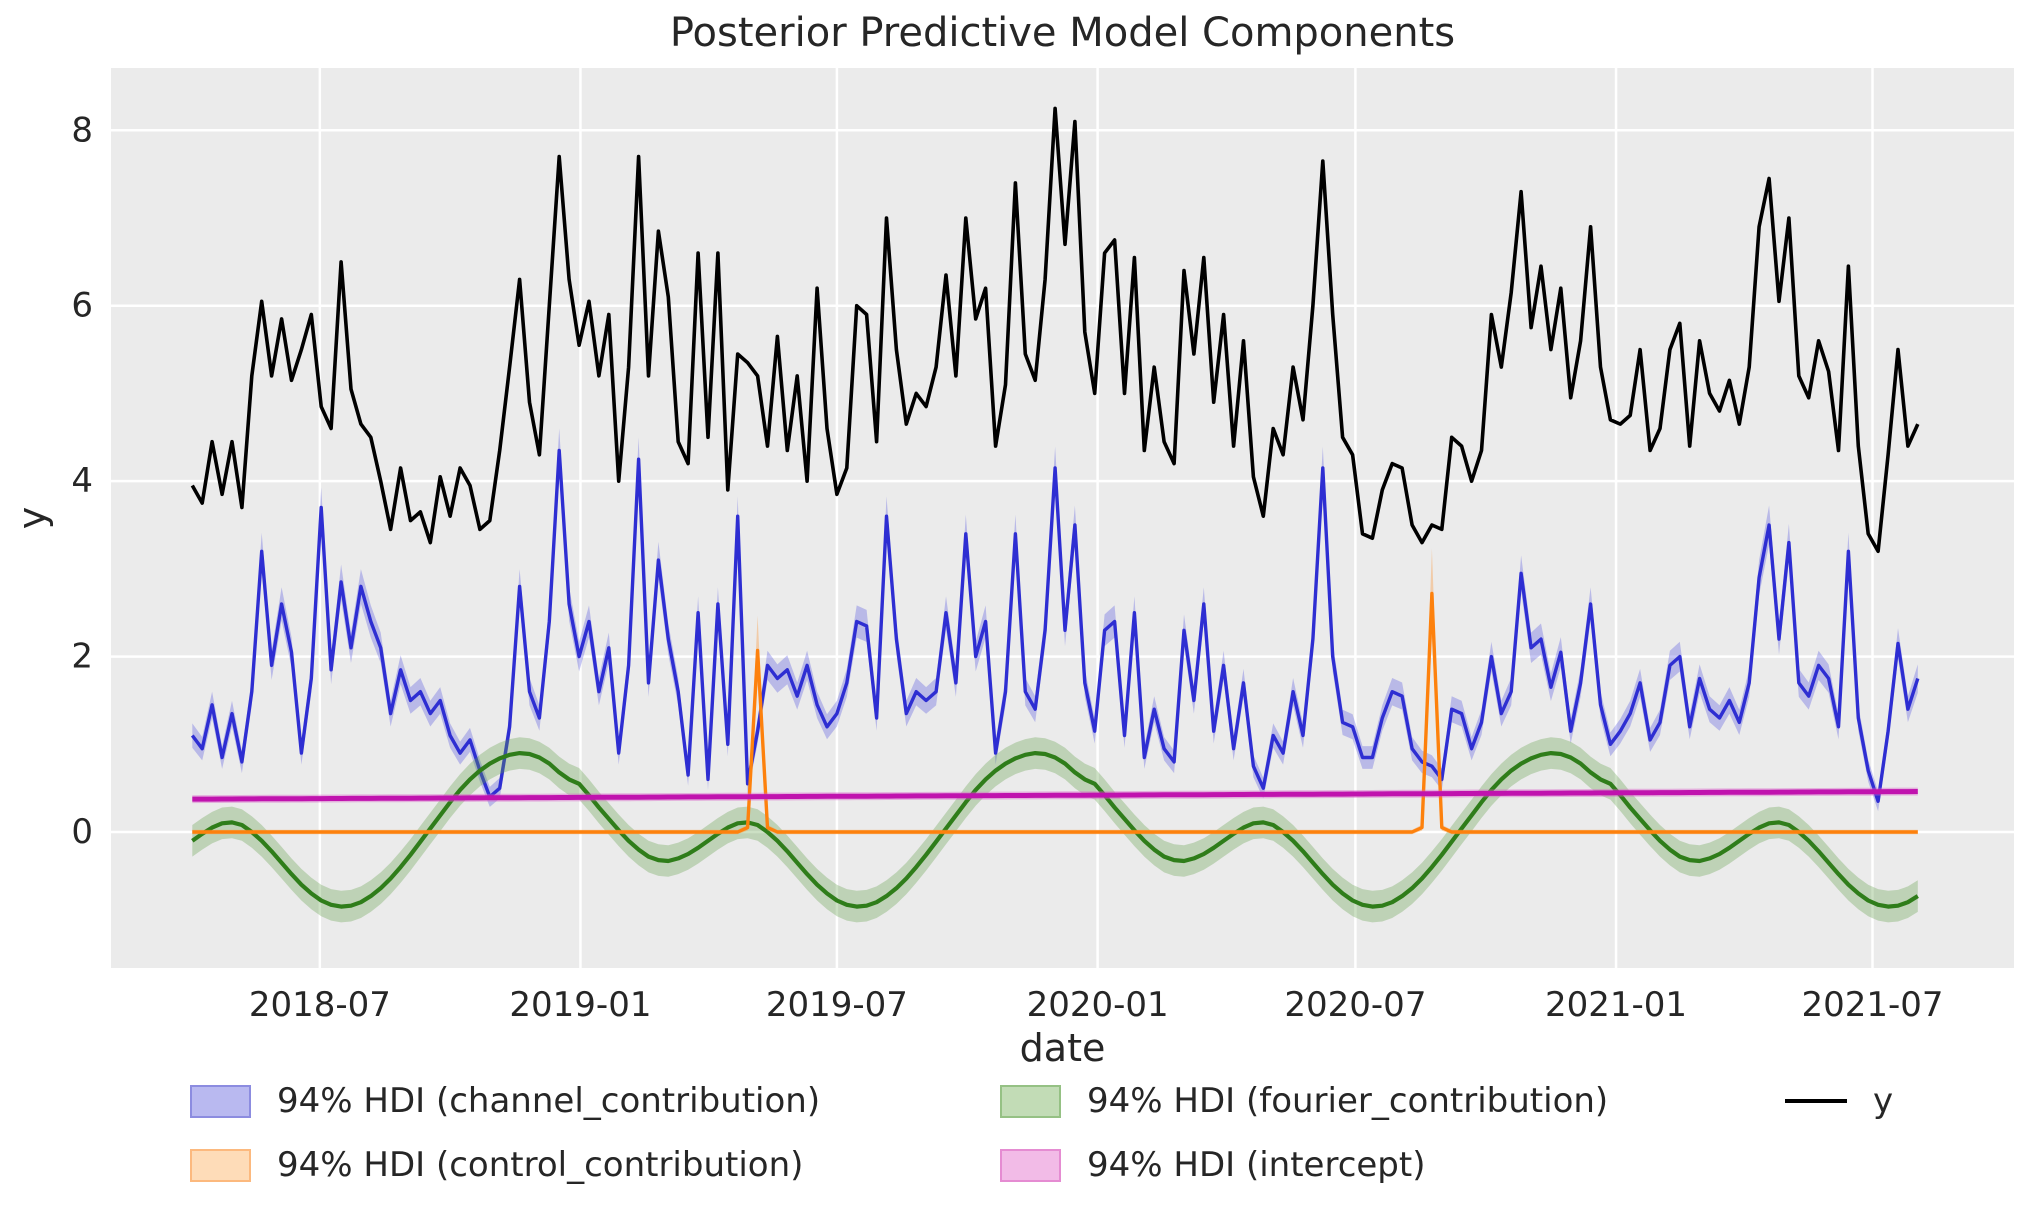  I want to click on fourier-contribution-hdi-band, so click(1055, 830).